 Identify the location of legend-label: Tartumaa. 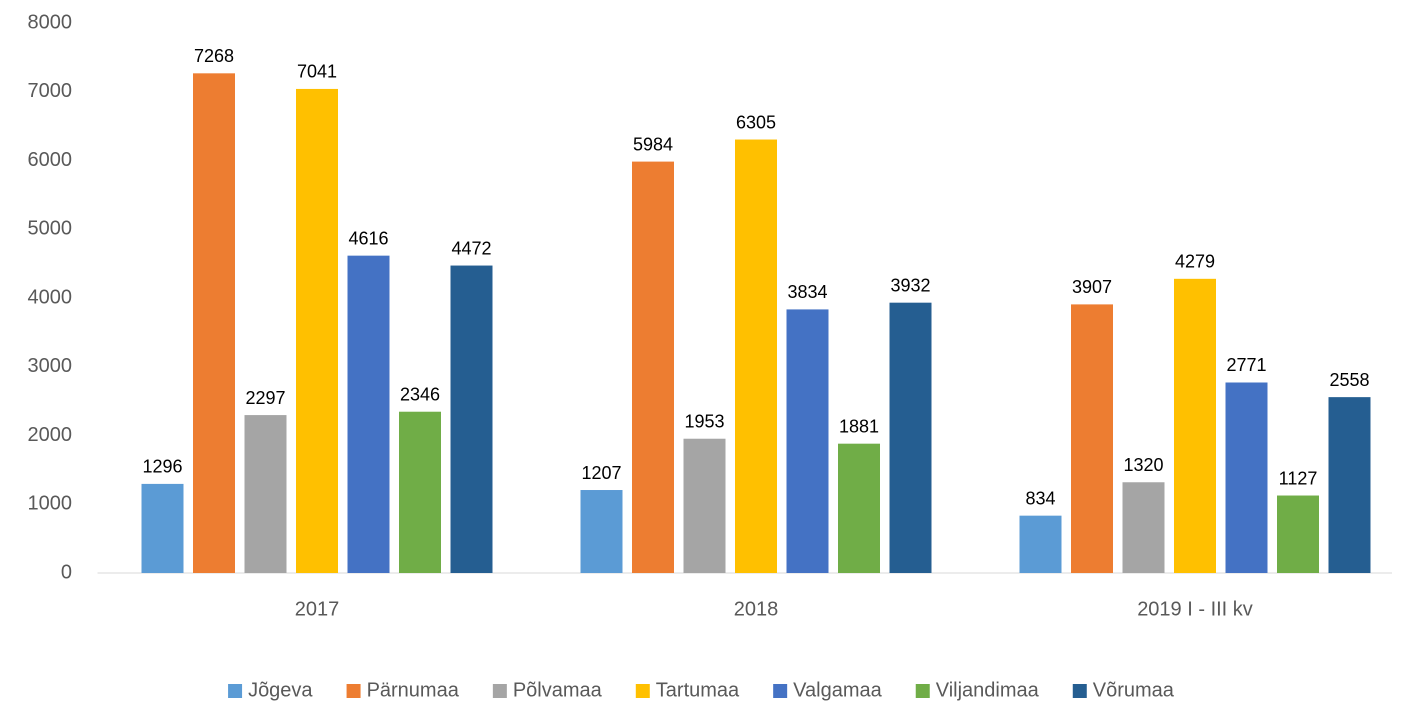
(698, 690).